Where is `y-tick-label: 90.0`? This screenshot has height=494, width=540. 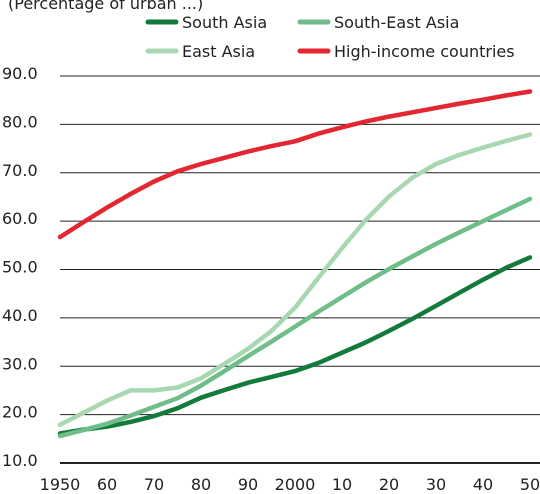 y-tick-label: 90.0 is located at coordinates (20, 73).